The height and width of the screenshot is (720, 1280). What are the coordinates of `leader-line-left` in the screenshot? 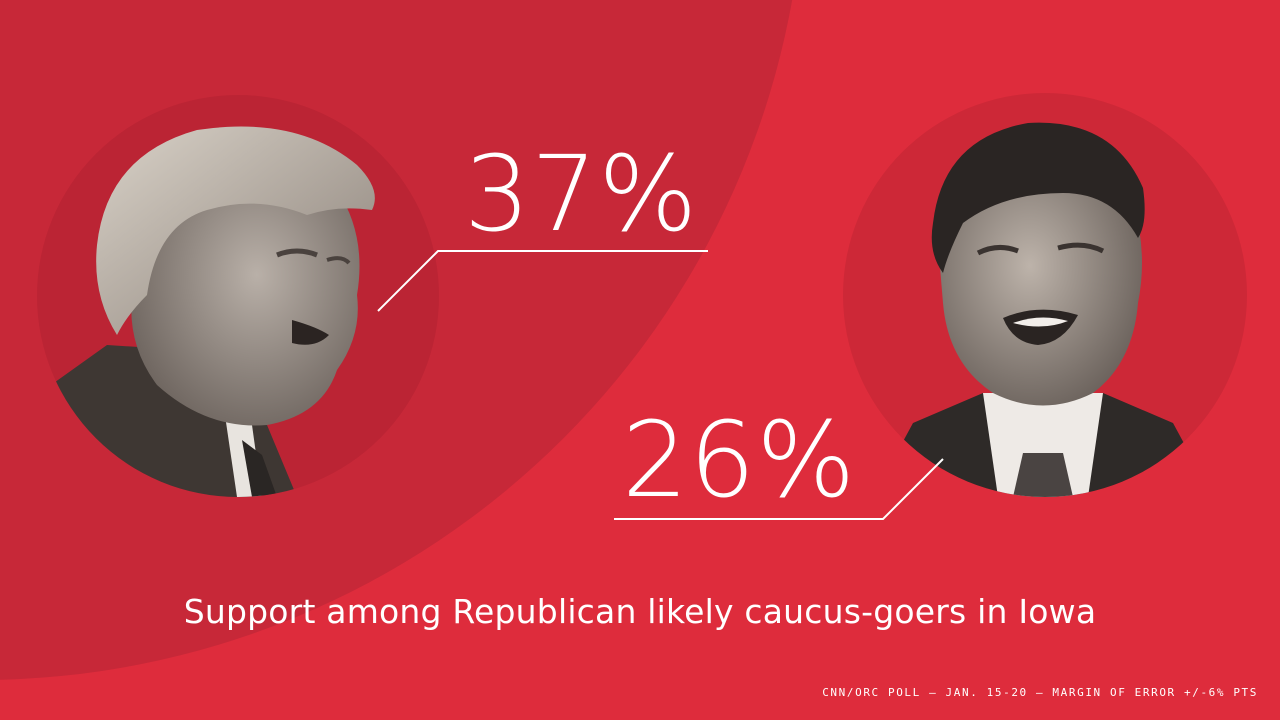 It's located at (542, 281).